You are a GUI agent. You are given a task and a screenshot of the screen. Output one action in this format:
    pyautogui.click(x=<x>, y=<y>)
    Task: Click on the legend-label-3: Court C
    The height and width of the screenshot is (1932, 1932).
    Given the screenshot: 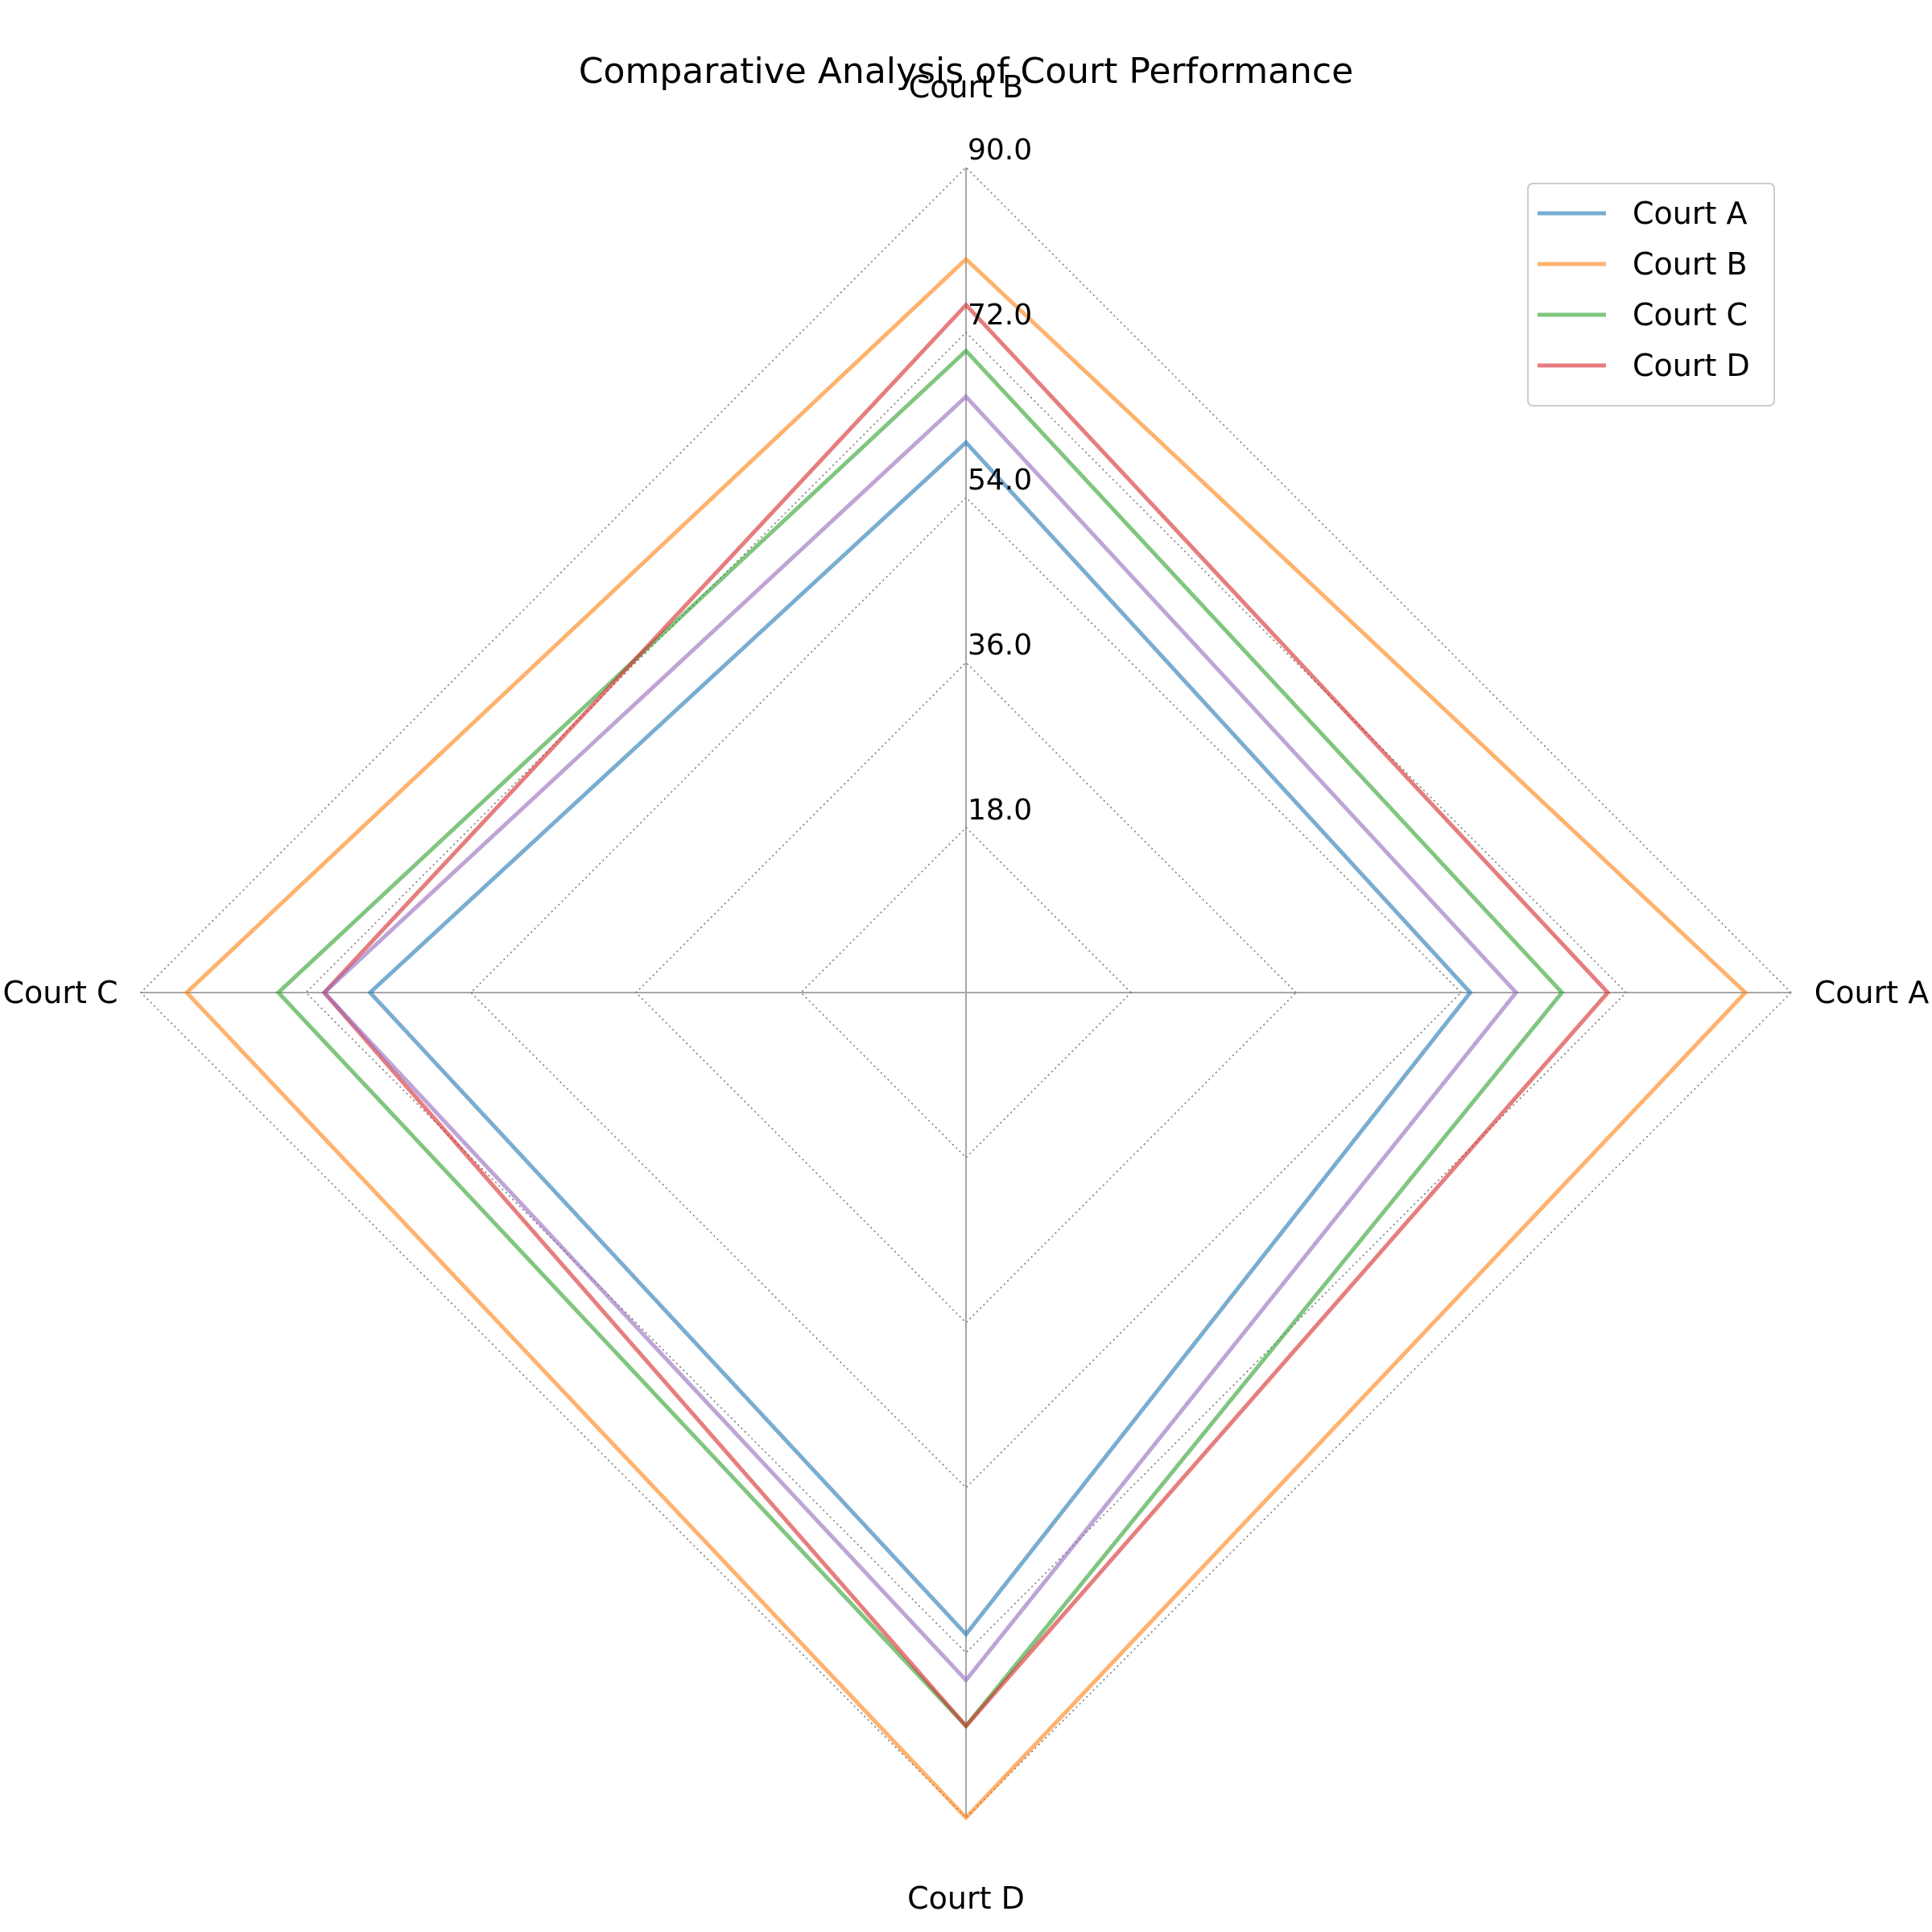 What is the action you would take?
    pyautogui.click(x=1690, y=314)
    